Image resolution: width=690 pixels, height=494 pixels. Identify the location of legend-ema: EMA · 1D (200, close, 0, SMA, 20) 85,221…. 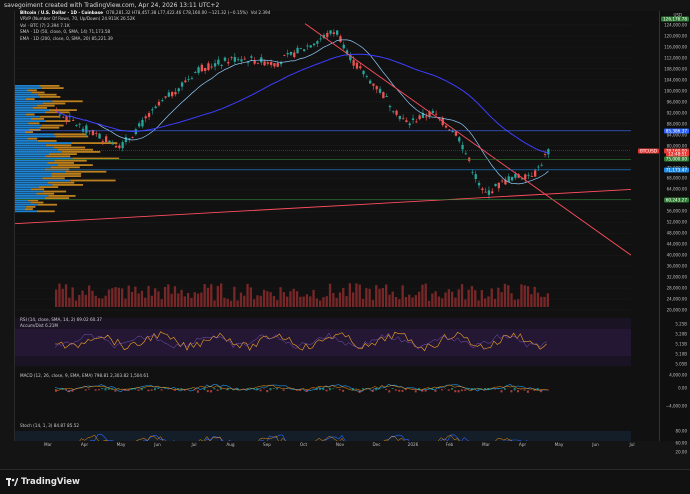
(66, 38).